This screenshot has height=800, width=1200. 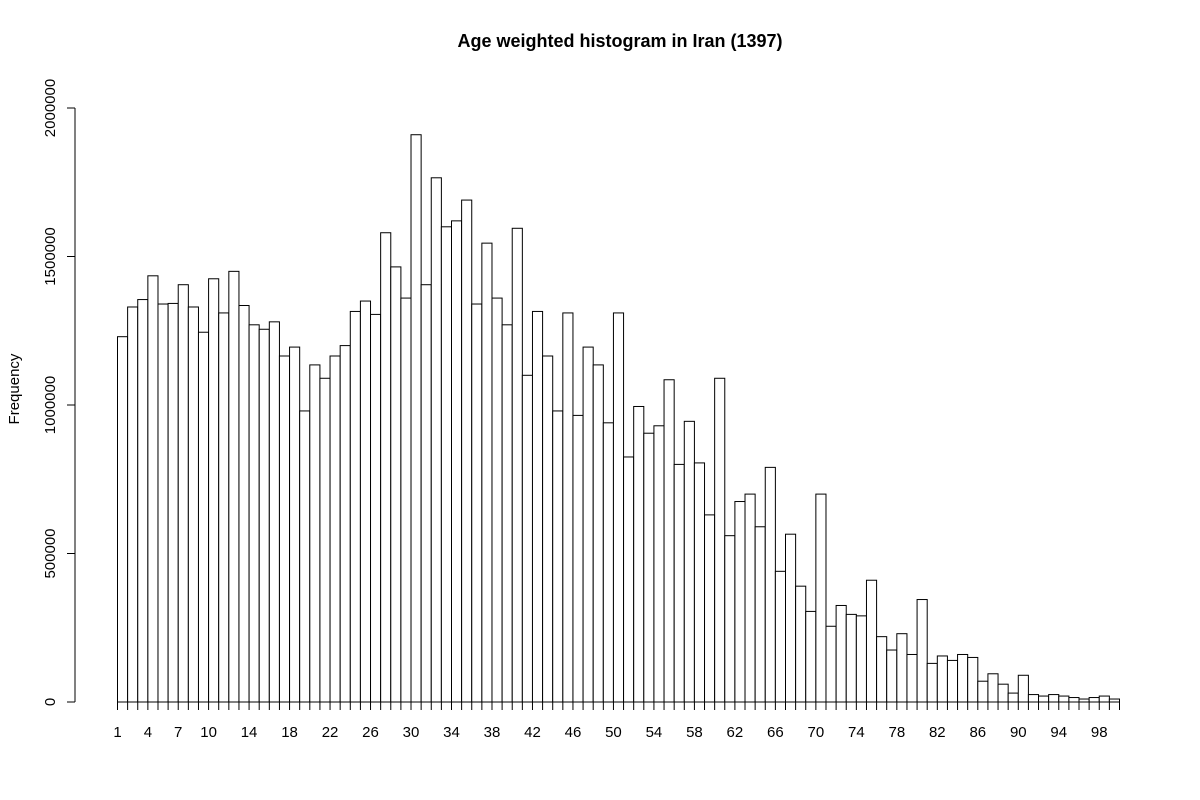 I want to click on x-tick-label: 74, so click(x=856, y=732).